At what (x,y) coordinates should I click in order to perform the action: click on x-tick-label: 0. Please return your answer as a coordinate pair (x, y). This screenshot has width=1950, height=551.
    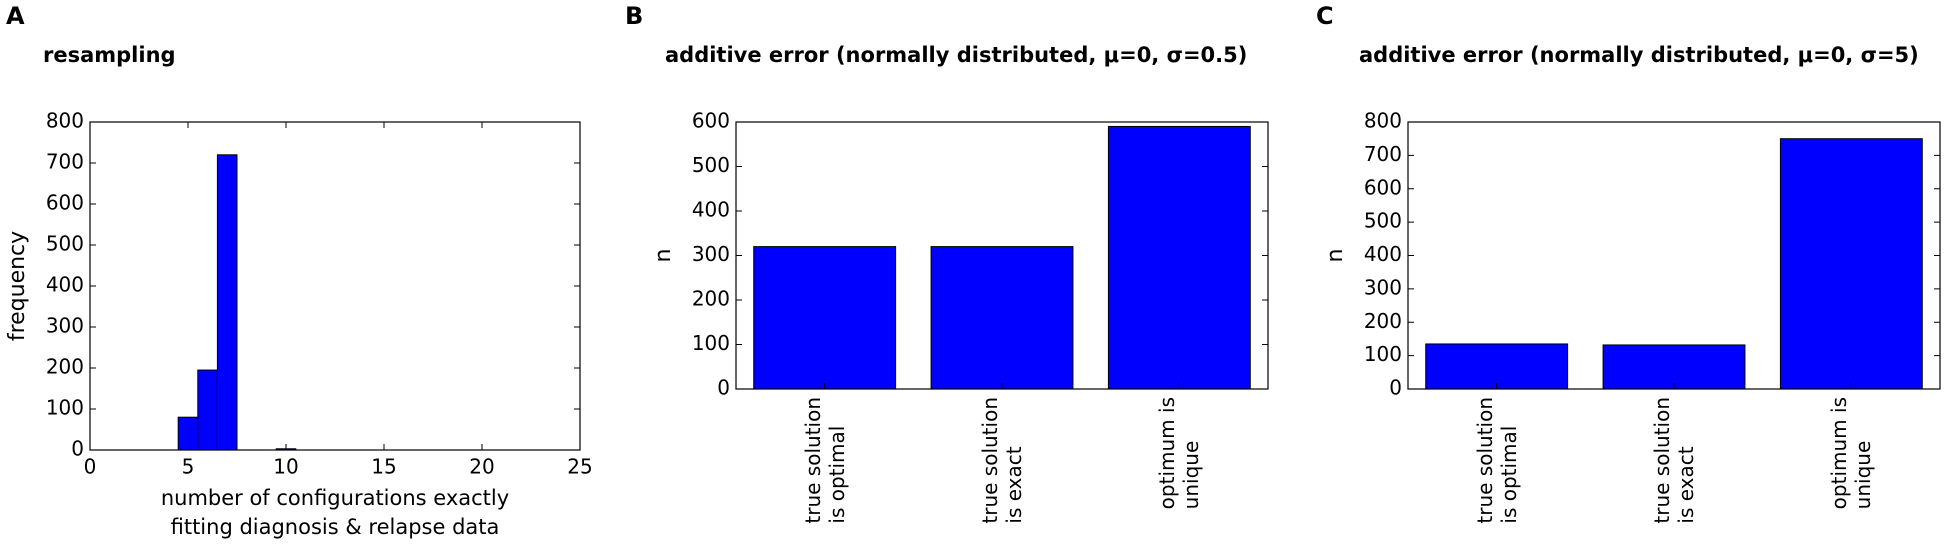
    Looking at the image, I should click on (90, 467).